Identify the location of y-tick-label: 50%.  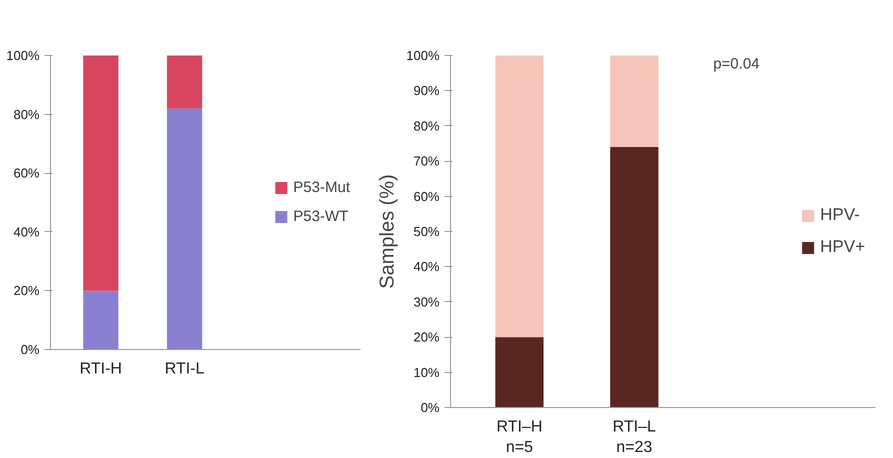
(426, 231).